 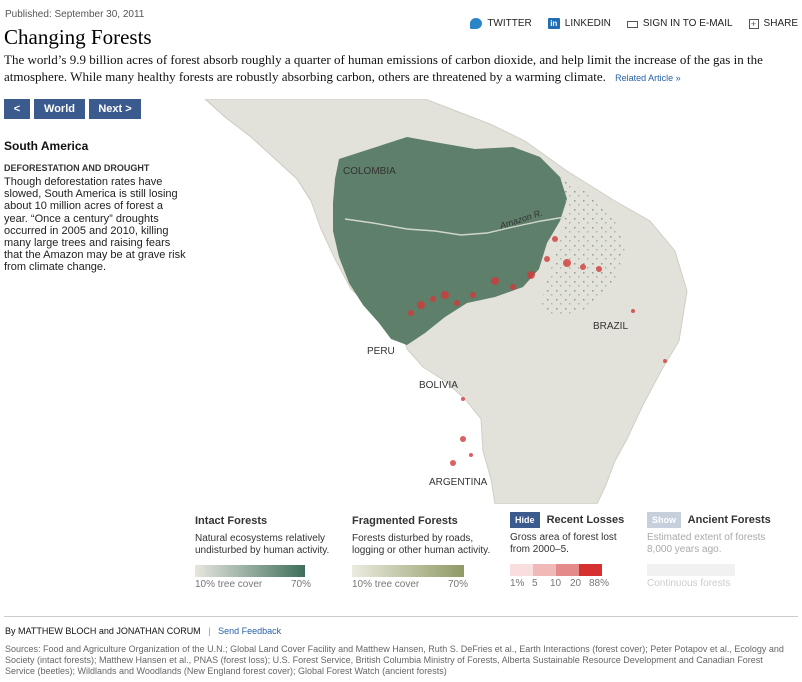 I want to click on divider, so click(x=401, y=616).